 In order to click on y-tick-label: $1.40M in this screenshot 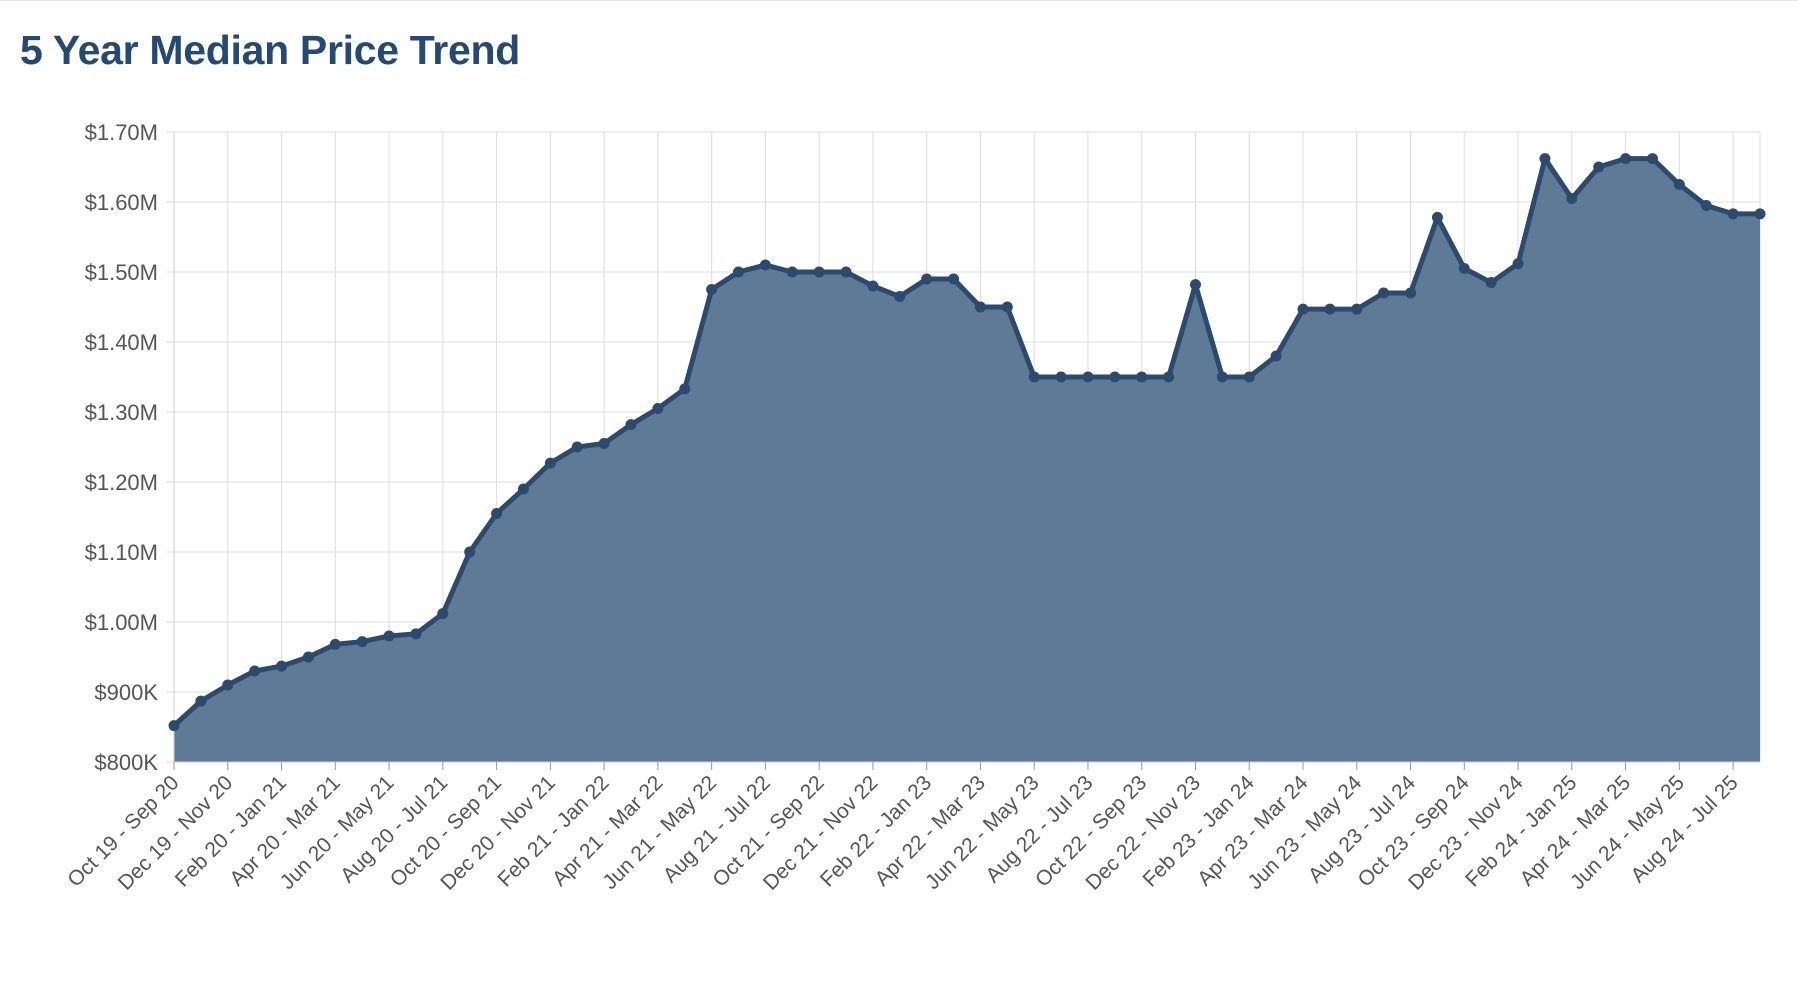, I will do `click(121, 342)`.